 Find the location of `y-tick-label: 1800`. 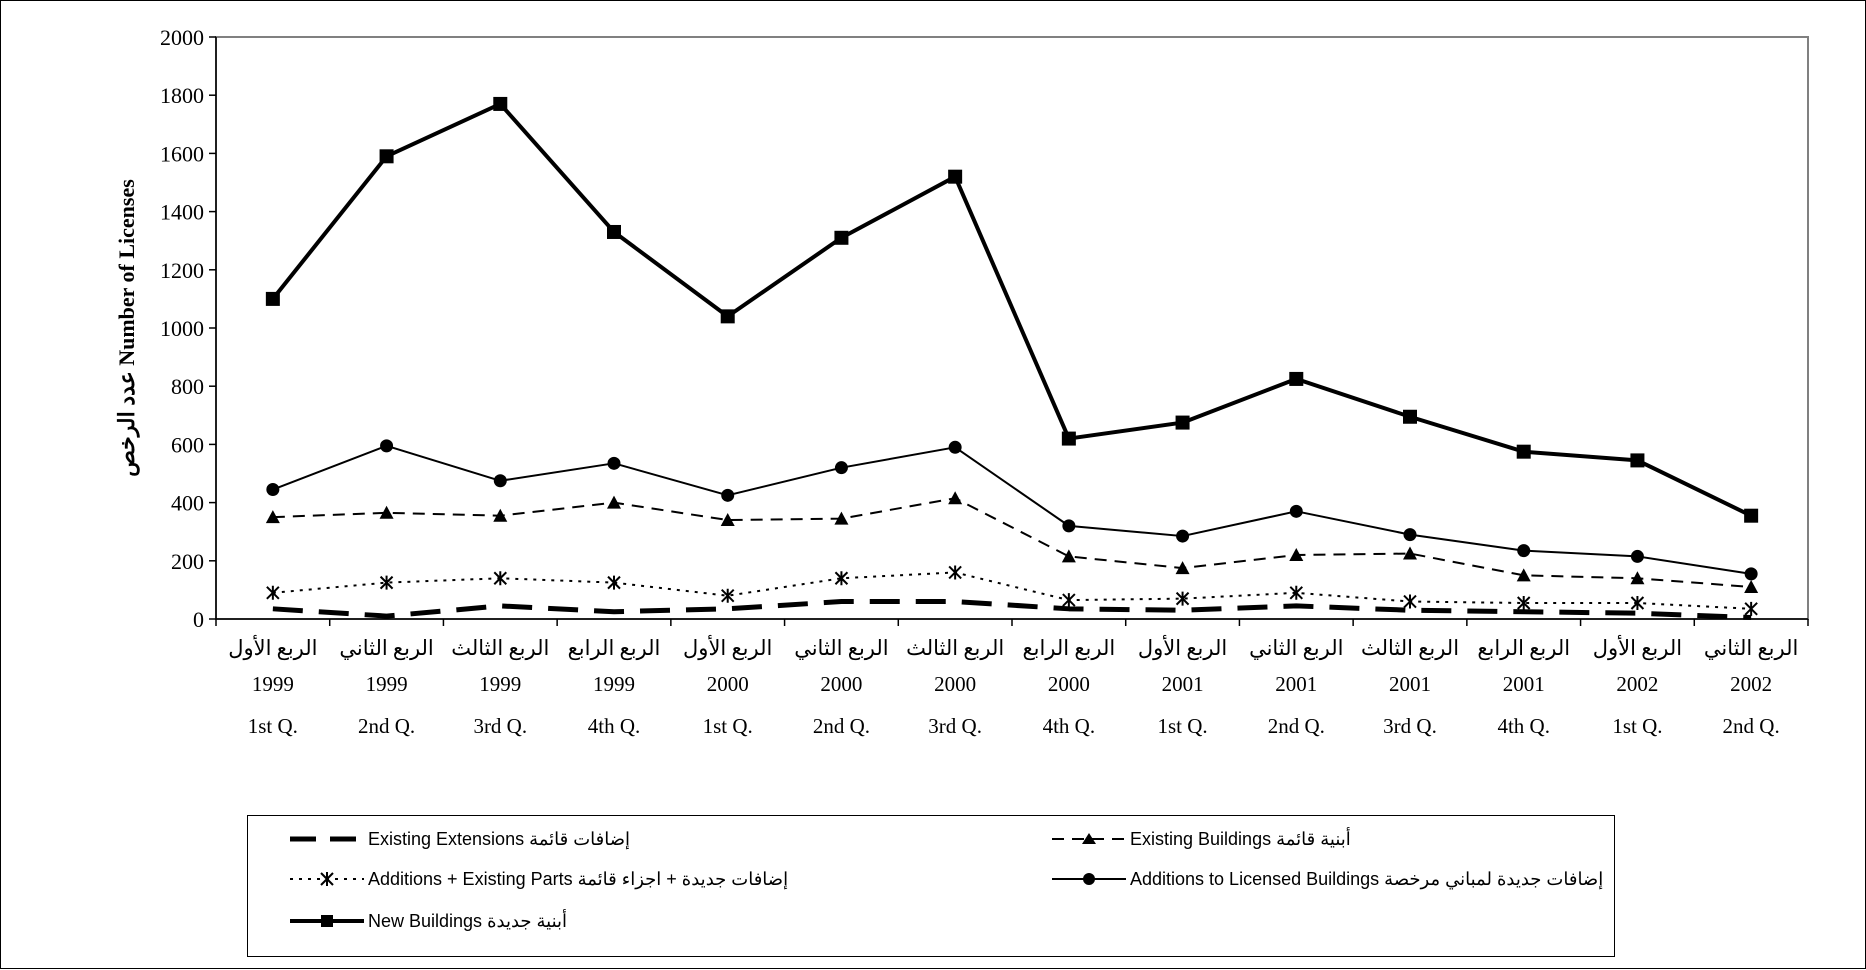

y-tick-label: 1800 is located at coordinates (182, 95).